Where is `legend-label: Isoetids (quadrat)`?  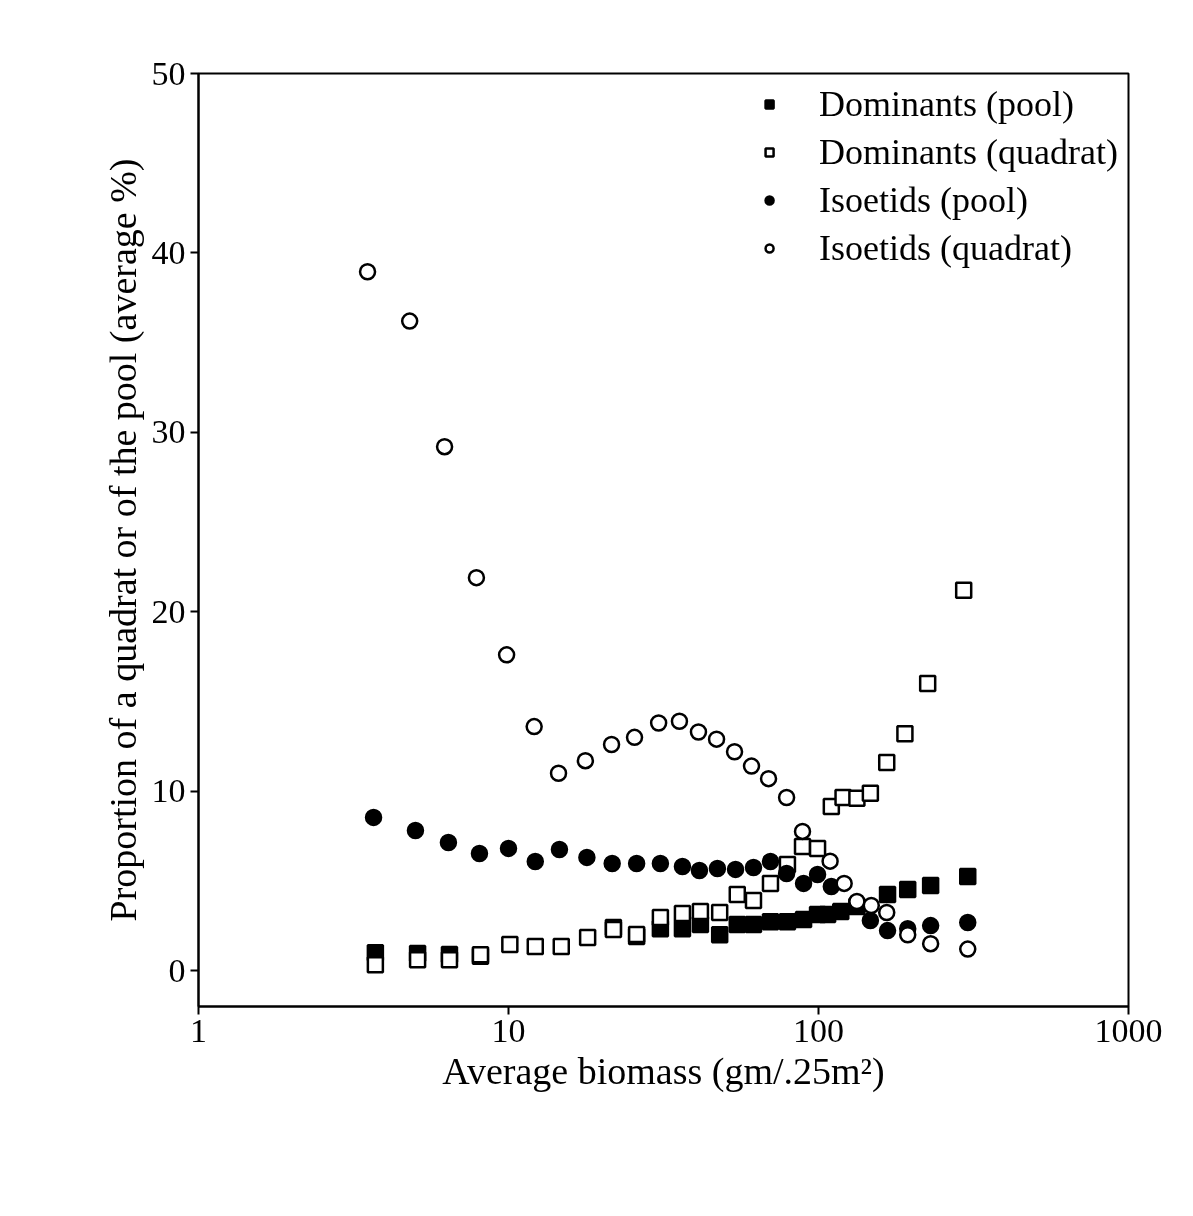
legend-label: Isoetids (quadrat) is located at coordinates (945, 248).